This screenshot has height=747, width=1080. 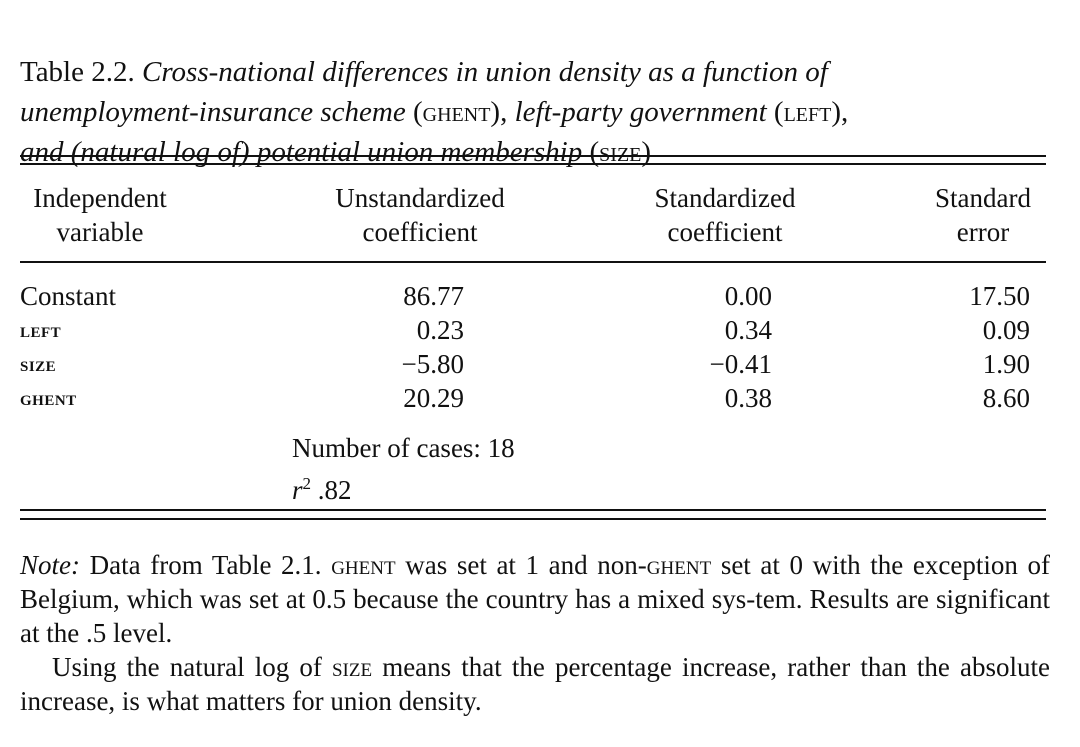 I want to click on r-squared-exponent: 2, so click(x=307, y=483).